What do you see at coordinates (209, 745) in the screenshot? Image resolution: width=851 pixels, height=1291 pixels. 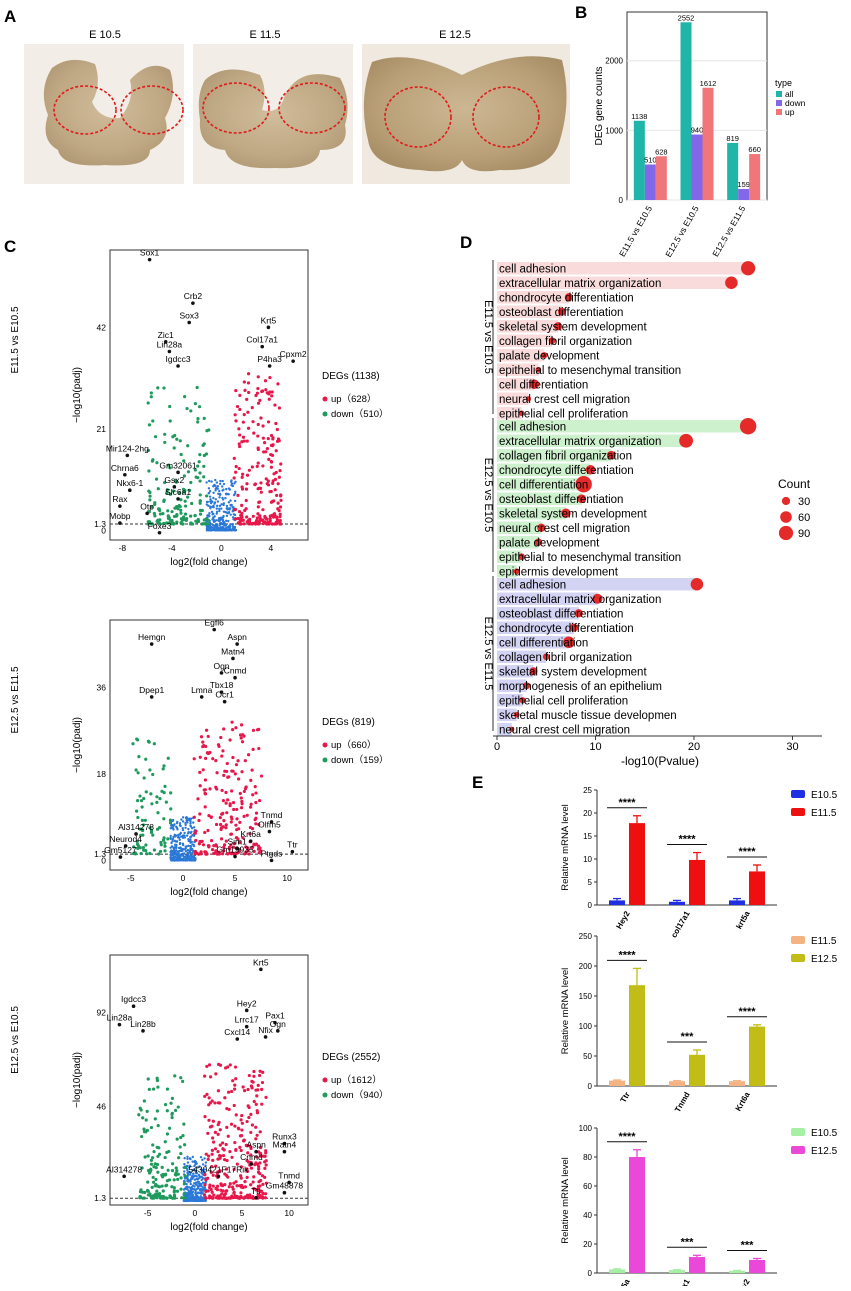 I see `plot-frame` at bounding box center [209, 745].